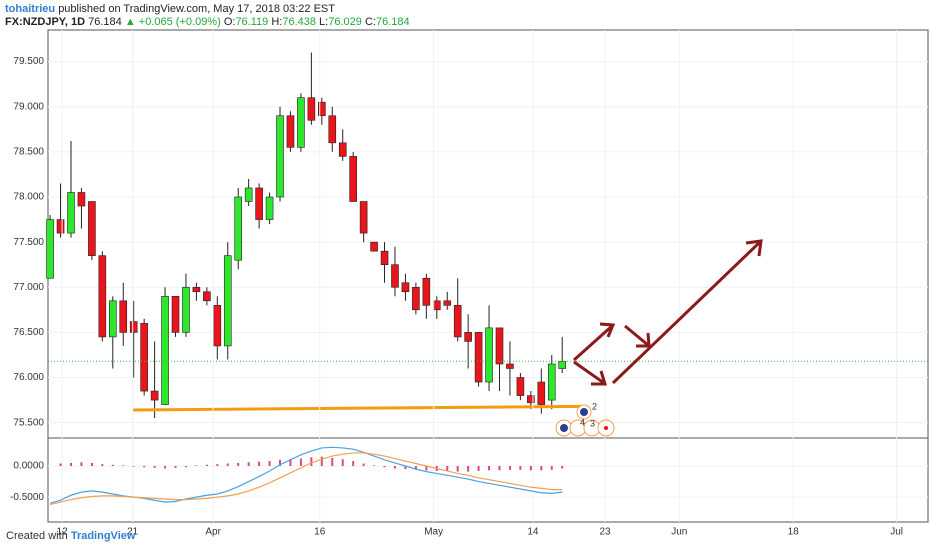  I want to click on event-icons: 2 4 3, so click(585, 419).